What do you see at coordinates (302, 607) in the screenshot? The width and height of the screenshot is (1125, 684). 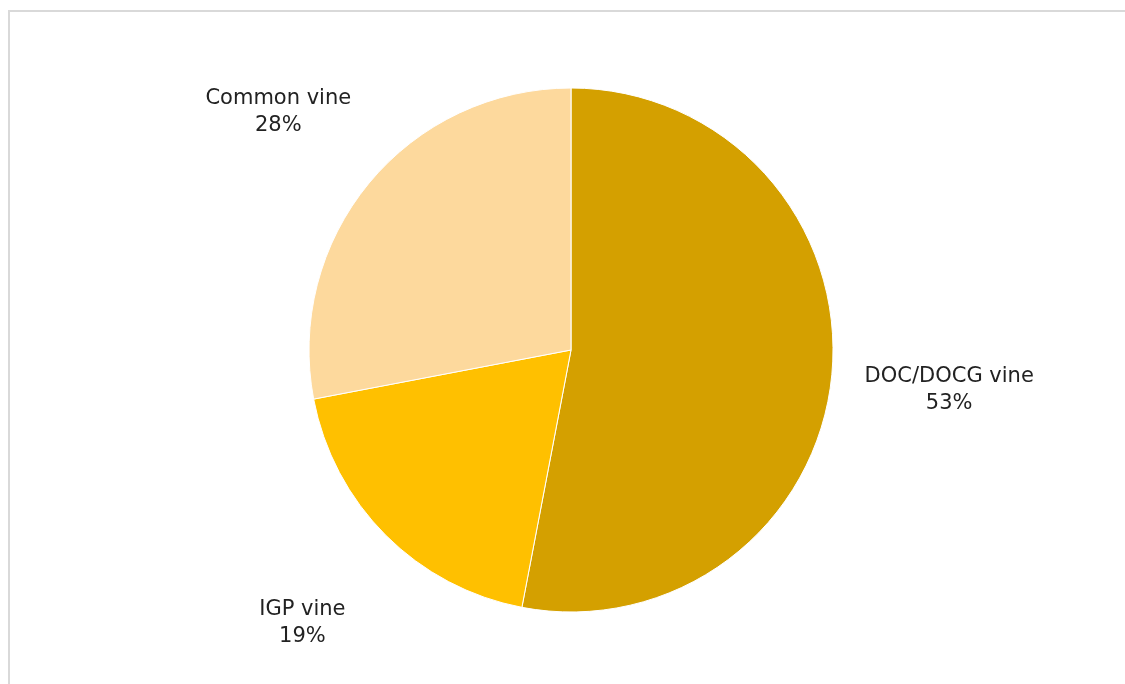 I see `slice-label: IGP vine` at bounding box center [302, 607].